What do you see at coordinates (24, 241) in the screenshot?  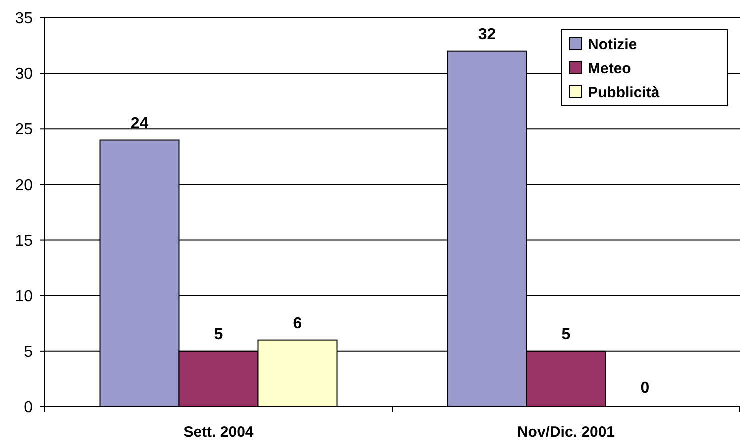 I see `y-tick-label: 15` at bounding box center [24, 241].